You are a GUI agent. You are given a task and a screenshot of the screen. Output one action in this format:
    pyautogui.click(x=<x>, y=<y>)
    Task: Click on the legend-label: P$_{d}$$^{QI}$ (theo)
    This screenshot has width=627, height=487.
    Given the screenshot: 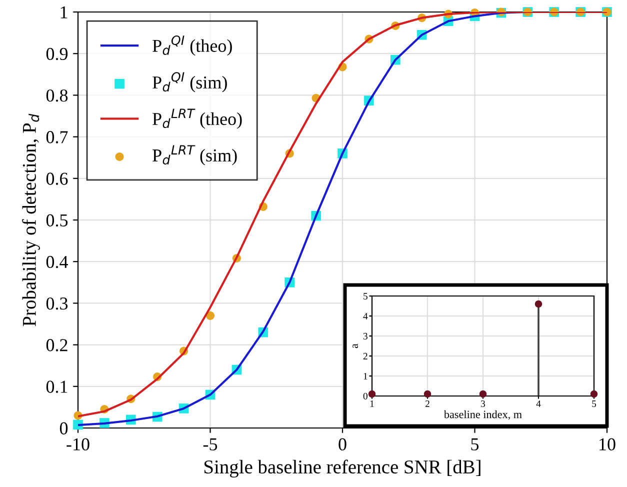 What is the action you would take?
    pyautogui.click(x=192, y=45)
    